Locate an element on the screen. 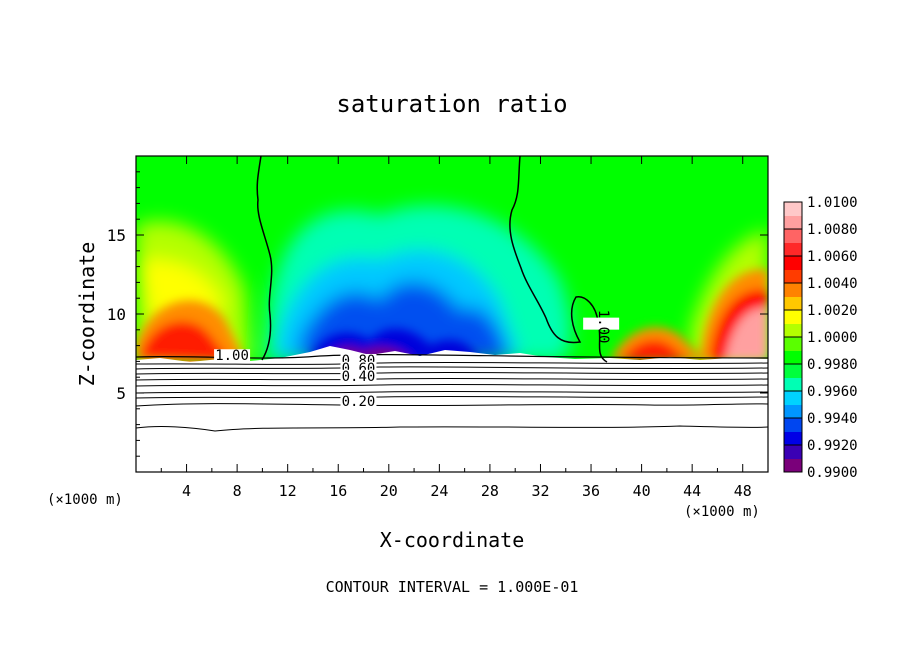 The height and width of the screenshot is (654, 904). x-tick-label: 36 is located at coordinates (591, 491).